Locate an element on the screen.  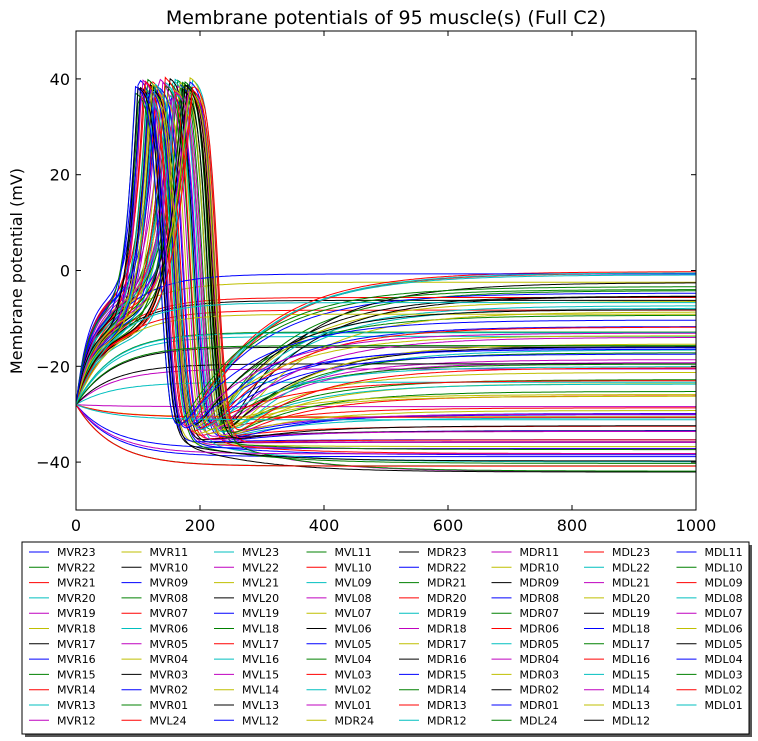
legend-label-mdl19: MDL19 is located at coordinates (631, 613).